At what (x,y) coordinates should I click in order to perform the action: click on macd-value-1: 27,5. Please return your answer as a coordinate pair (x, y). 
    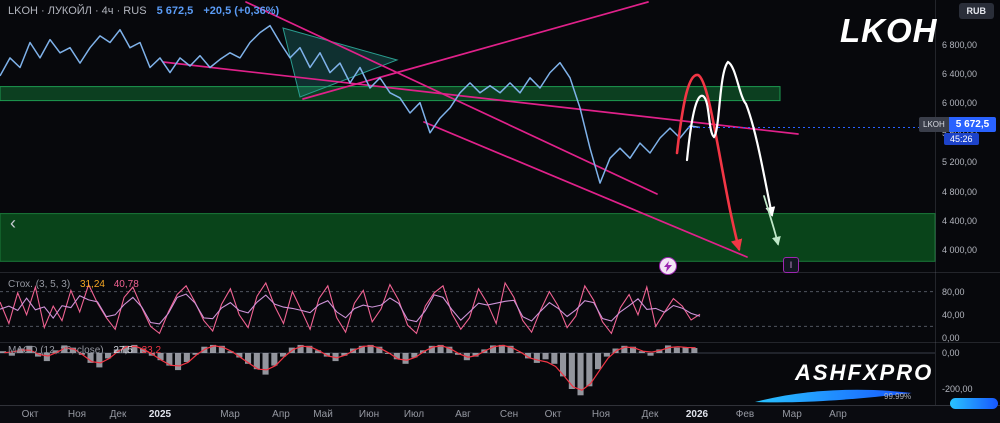
    Looking at the image, I should click on (123, 350).